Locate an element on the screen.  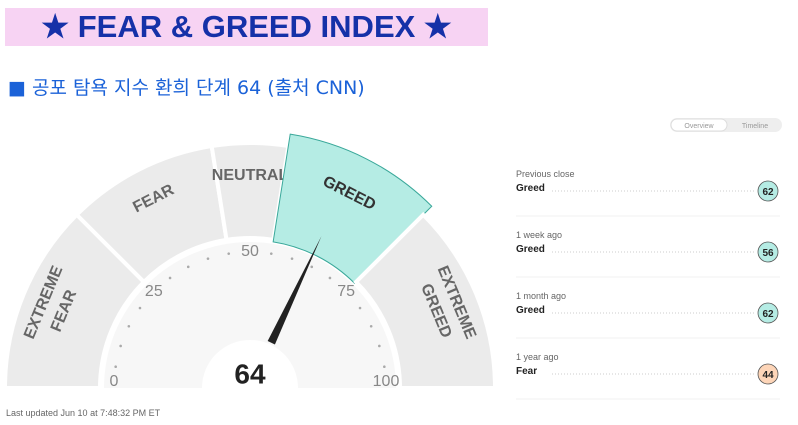
gauge-inner is located at coordinates (250, 315).